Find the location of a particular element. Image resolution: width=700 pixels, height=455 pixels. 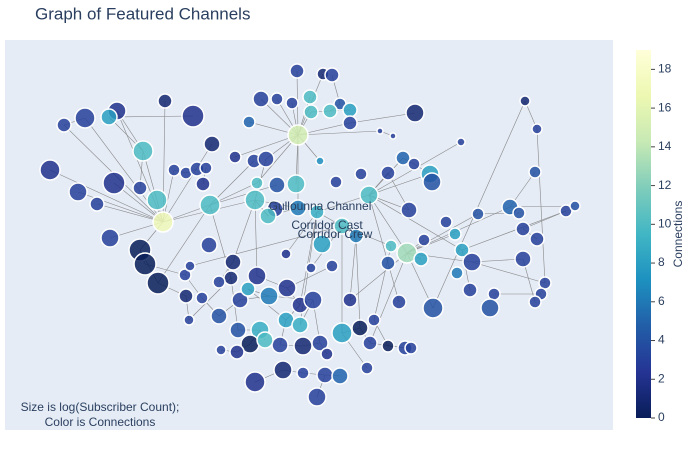

node-label: Corridor Cast is located at coordinates (327, 225).